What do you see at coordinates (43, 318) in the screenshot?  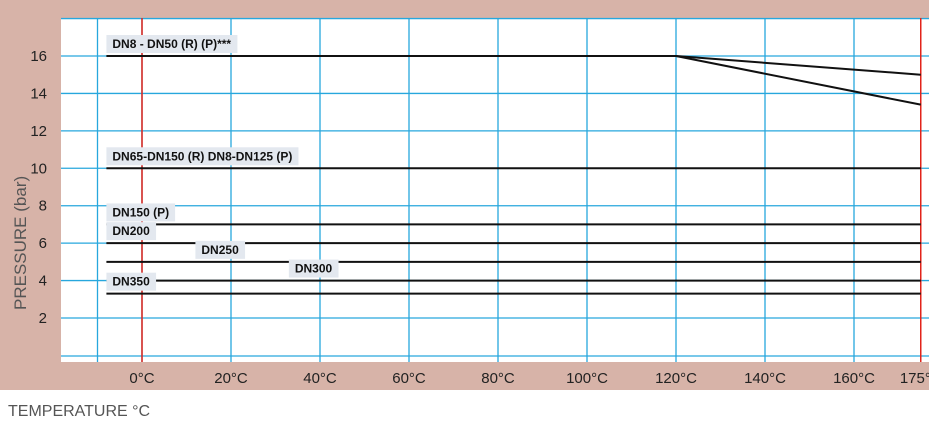 I see `y-tick-label: 2` at bounding box center [43, 318].